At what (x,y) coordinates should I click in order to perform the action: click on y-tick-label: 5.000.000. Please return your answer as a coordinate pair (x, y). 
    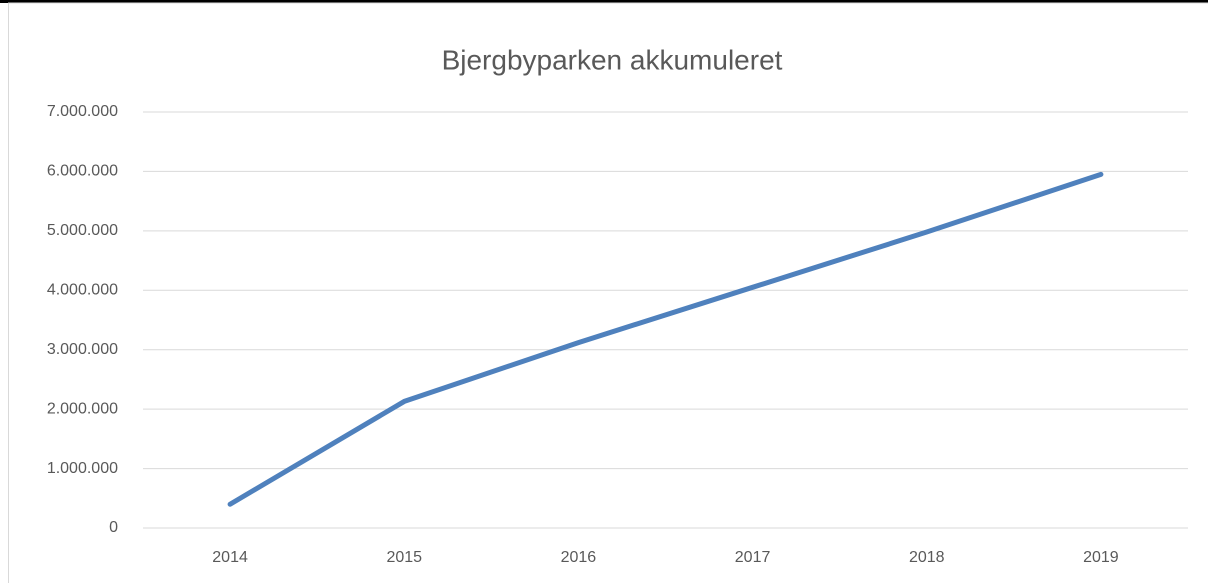
    Looking at the image, I should click on (82, 230).